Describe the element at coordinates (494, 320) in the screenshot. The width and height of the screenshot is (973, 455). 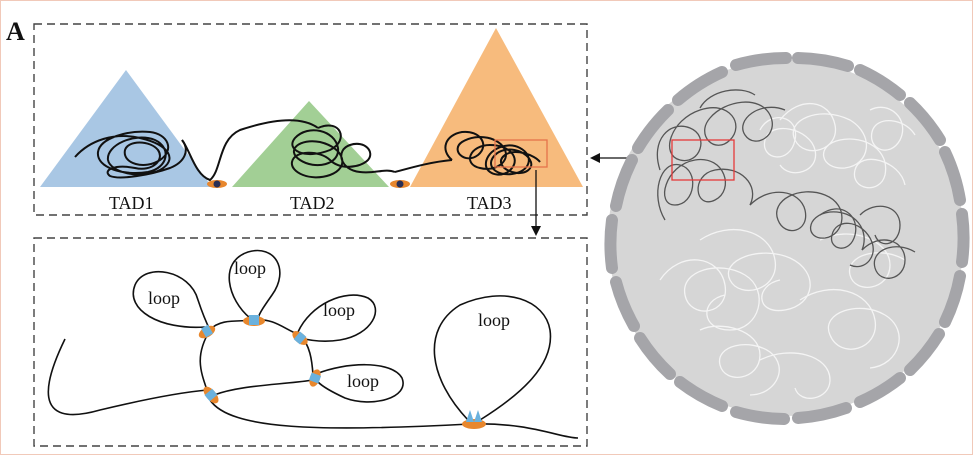
I see `loop-label-5: loop` at that location.